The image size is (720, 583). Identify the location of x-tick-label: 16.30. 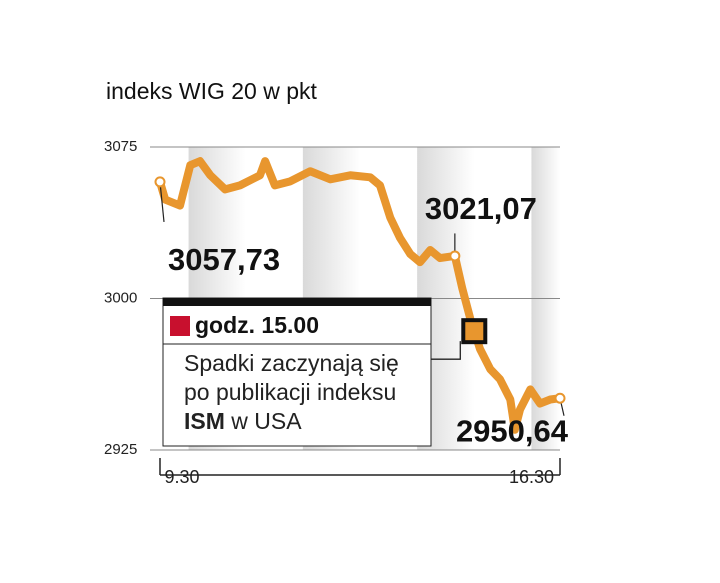
(531, 477).